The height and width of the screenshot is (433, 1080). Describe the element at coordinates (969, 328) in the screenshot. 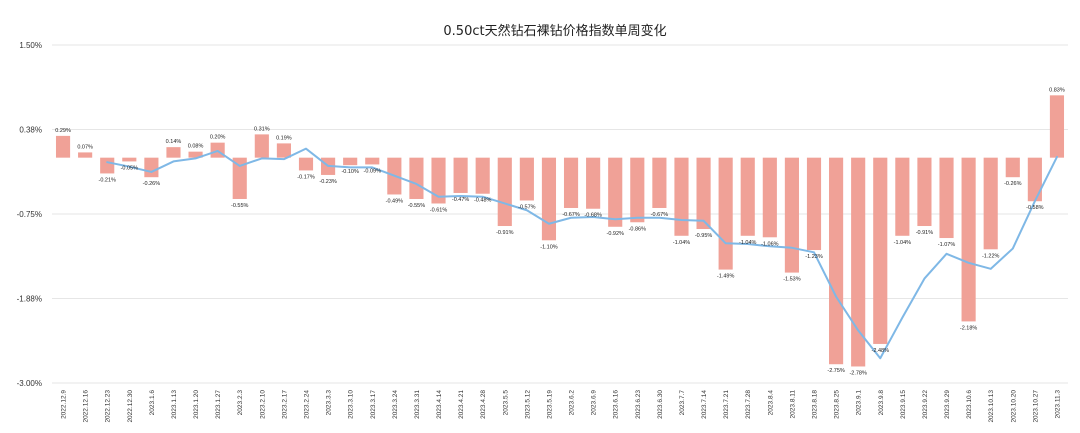

I see `data-label: -2.18%` at that location.